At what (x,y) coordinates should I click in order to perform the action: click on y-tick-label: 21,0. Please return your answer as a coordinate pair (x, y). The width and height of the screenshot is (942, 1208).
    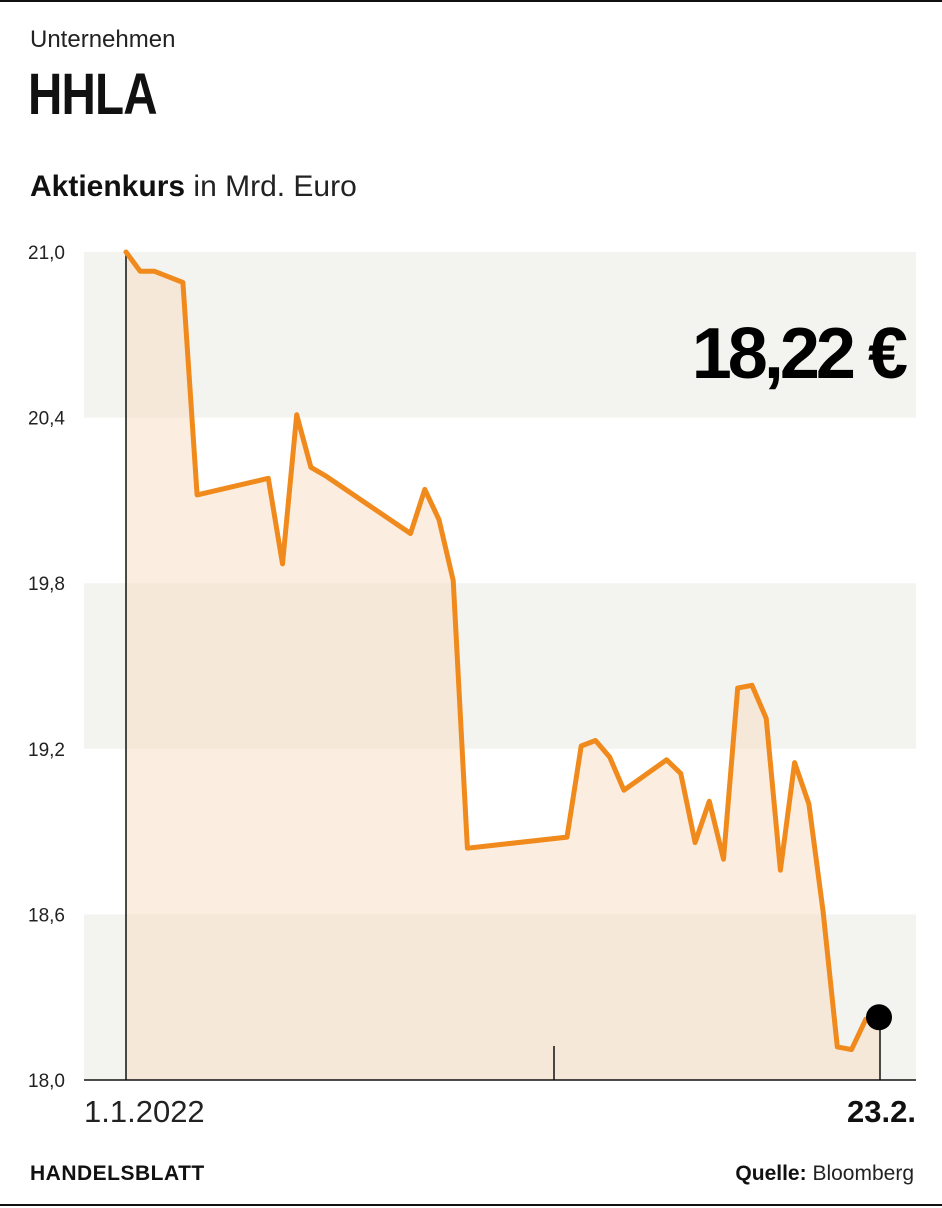
    Looking at the image, I should click on (46, 253).